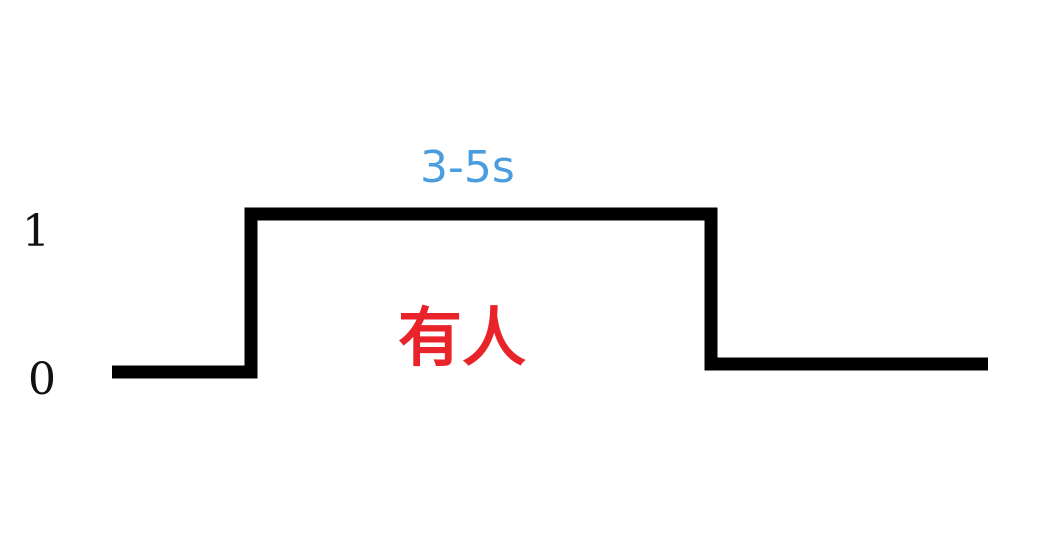 The image size is (1057, 551). What do you see at coordinates (467, 167) in the screenshot?
I see `pulse-duration-label: 3-5s` at bounding box center [467, 167].